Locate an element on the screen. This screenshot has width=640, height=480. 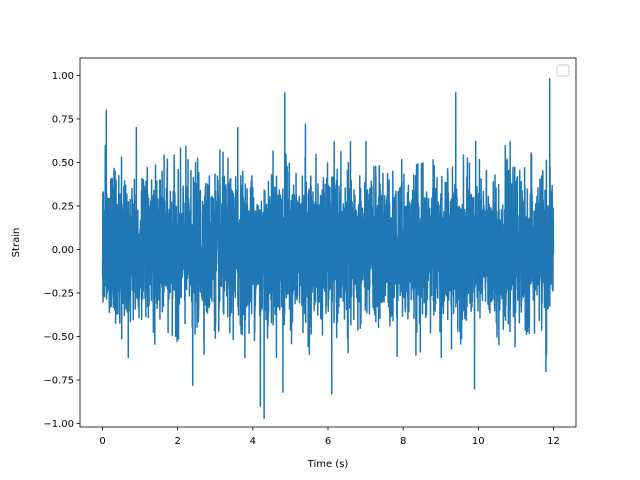
x-tick-label: 0 is located at coordinates (102, 441).